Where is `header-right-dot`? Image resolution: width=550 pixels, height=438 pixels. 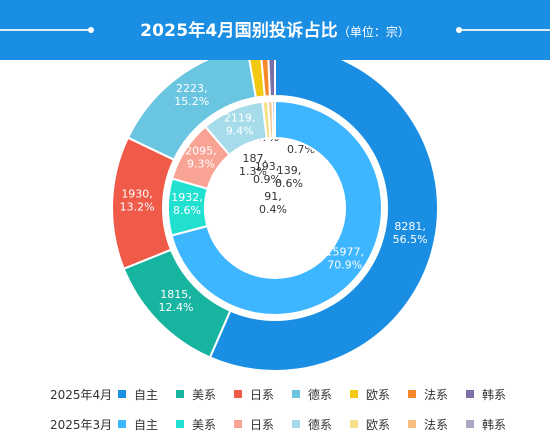
header-right-dot is located at coordinates (459, 30).